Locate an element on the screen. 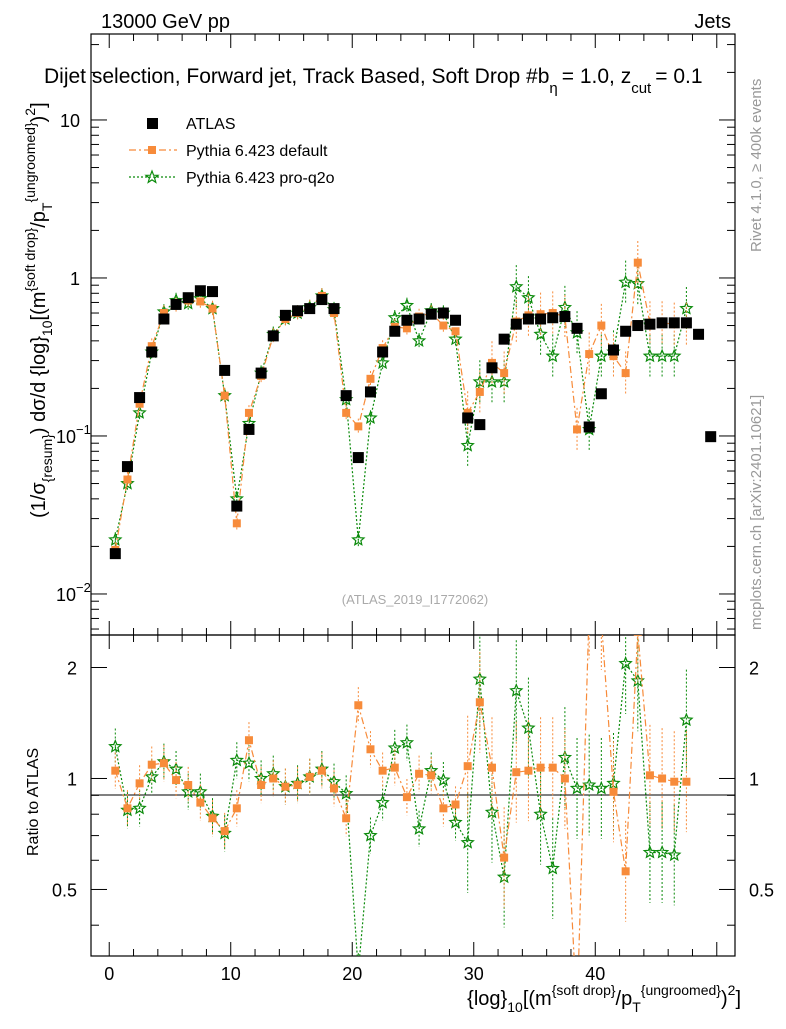 The image size is (786, 1029). rivet-version-label: Rivet 4.1.0, ≥ 400k events is located at coordinates (756, 165).